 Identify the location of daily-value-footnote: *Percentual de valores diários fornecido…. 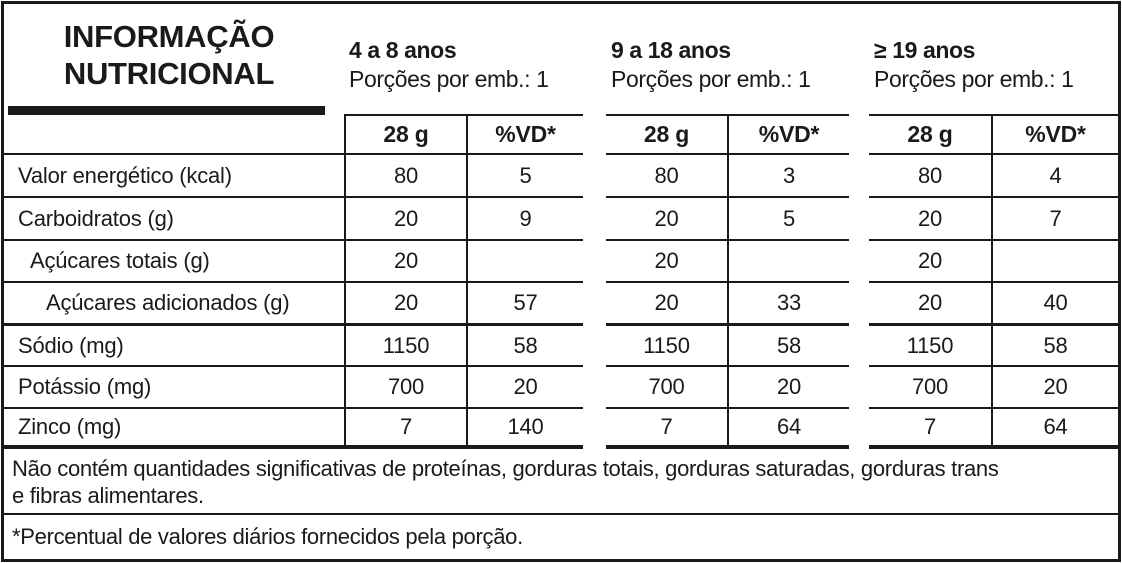
(561, 537).